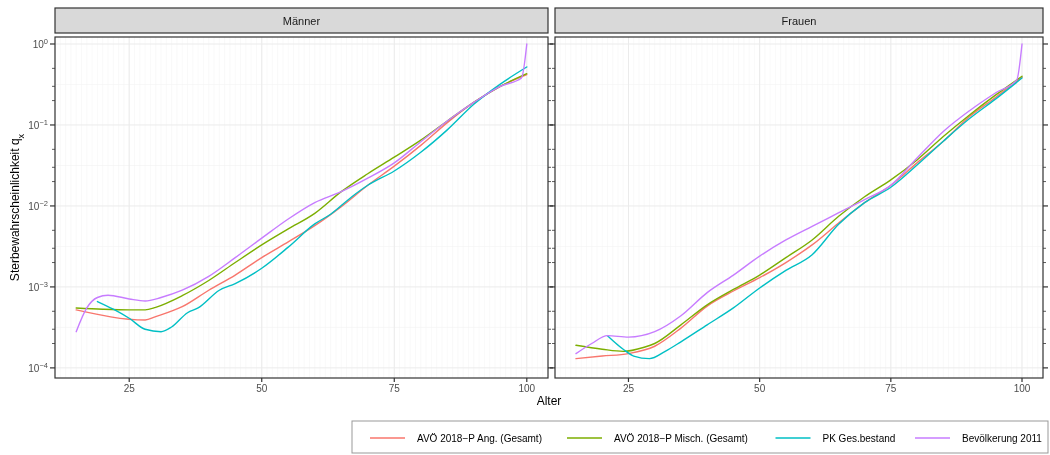 This screenshot has height=455, width=1050. What do you see at coordinates (38, 124) in the screenshot?
I see `y-tick-label: 10$^{−1}$` at bounding box center [38, 124].